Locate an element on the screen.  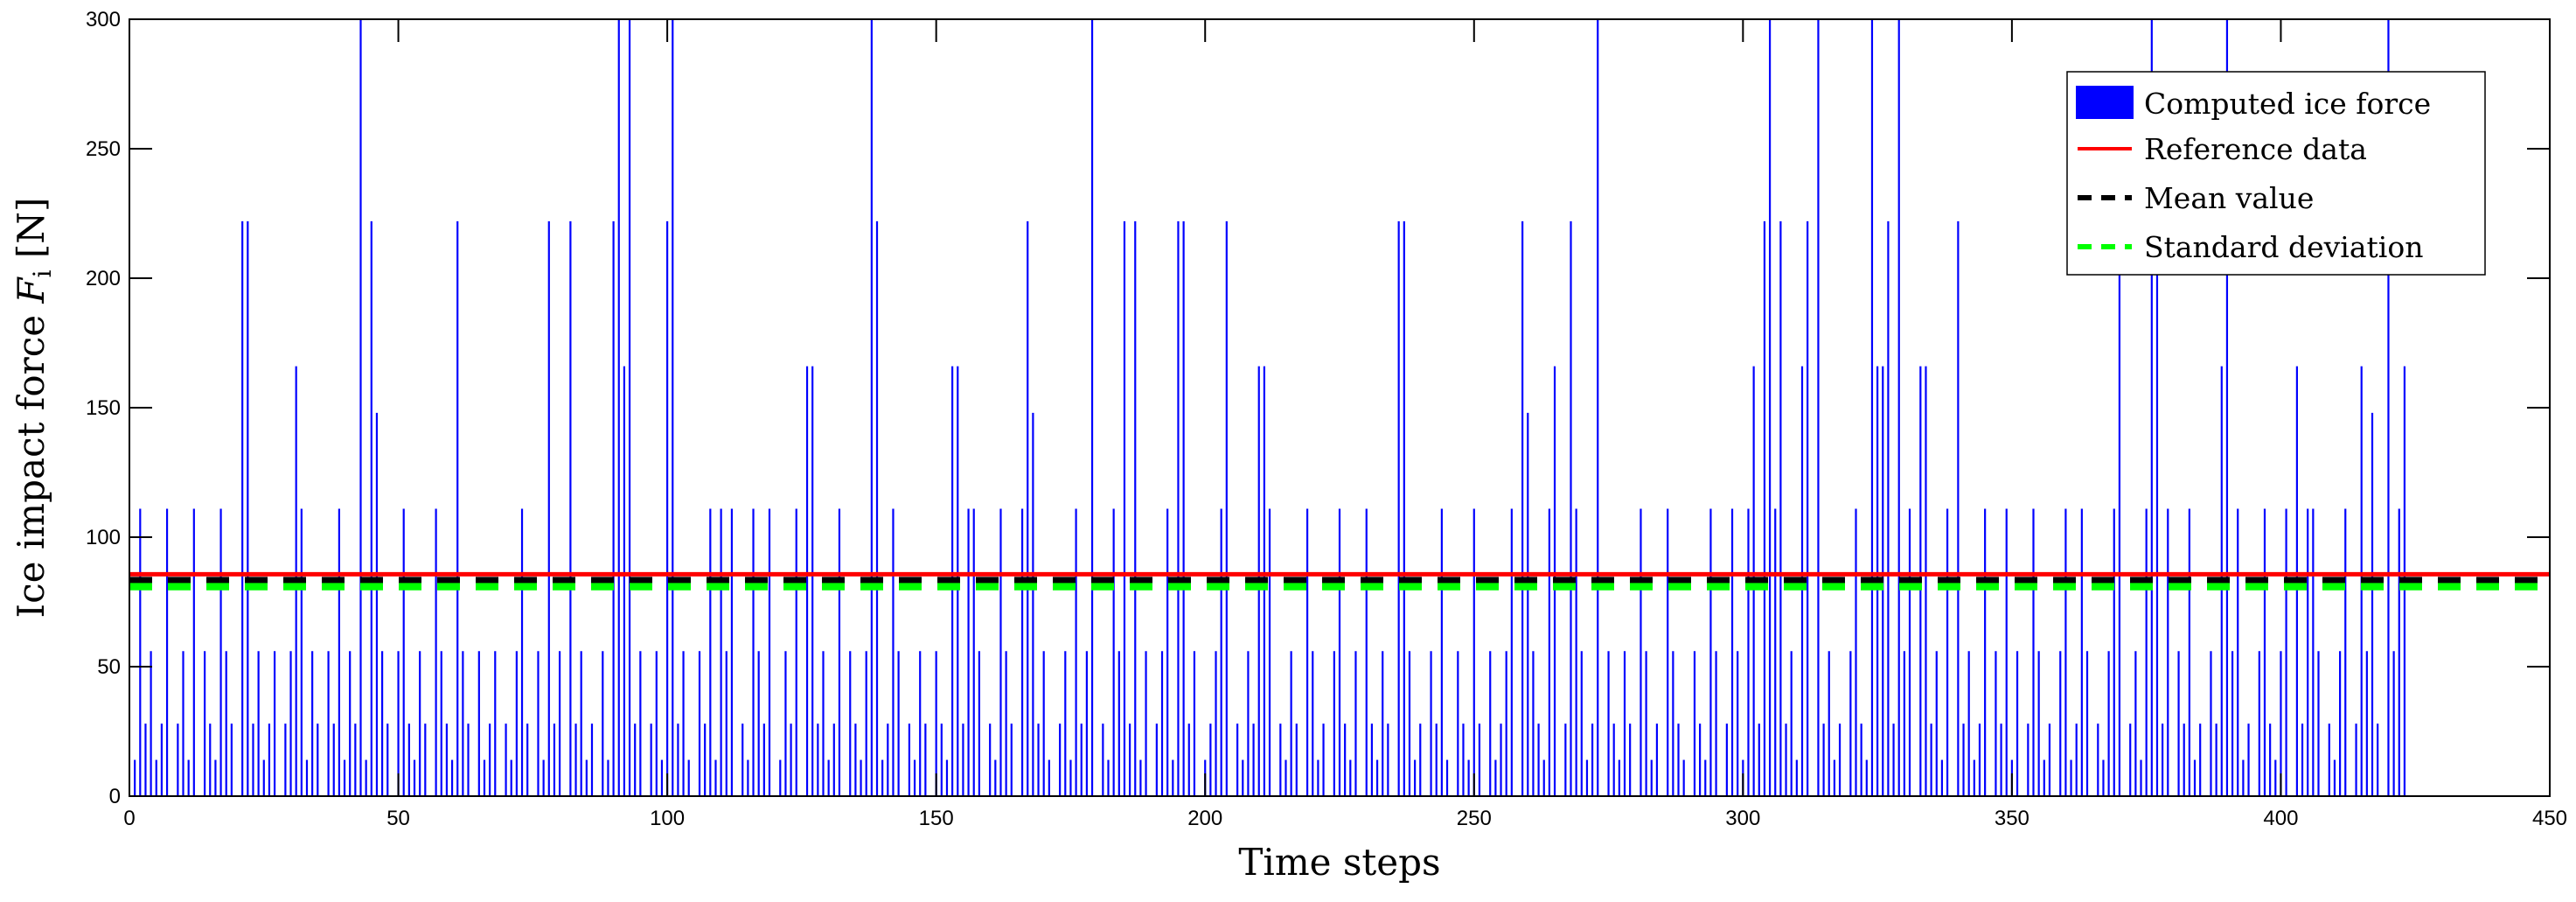
x-tick-label: 450 is located at coordinates (2549, 818).